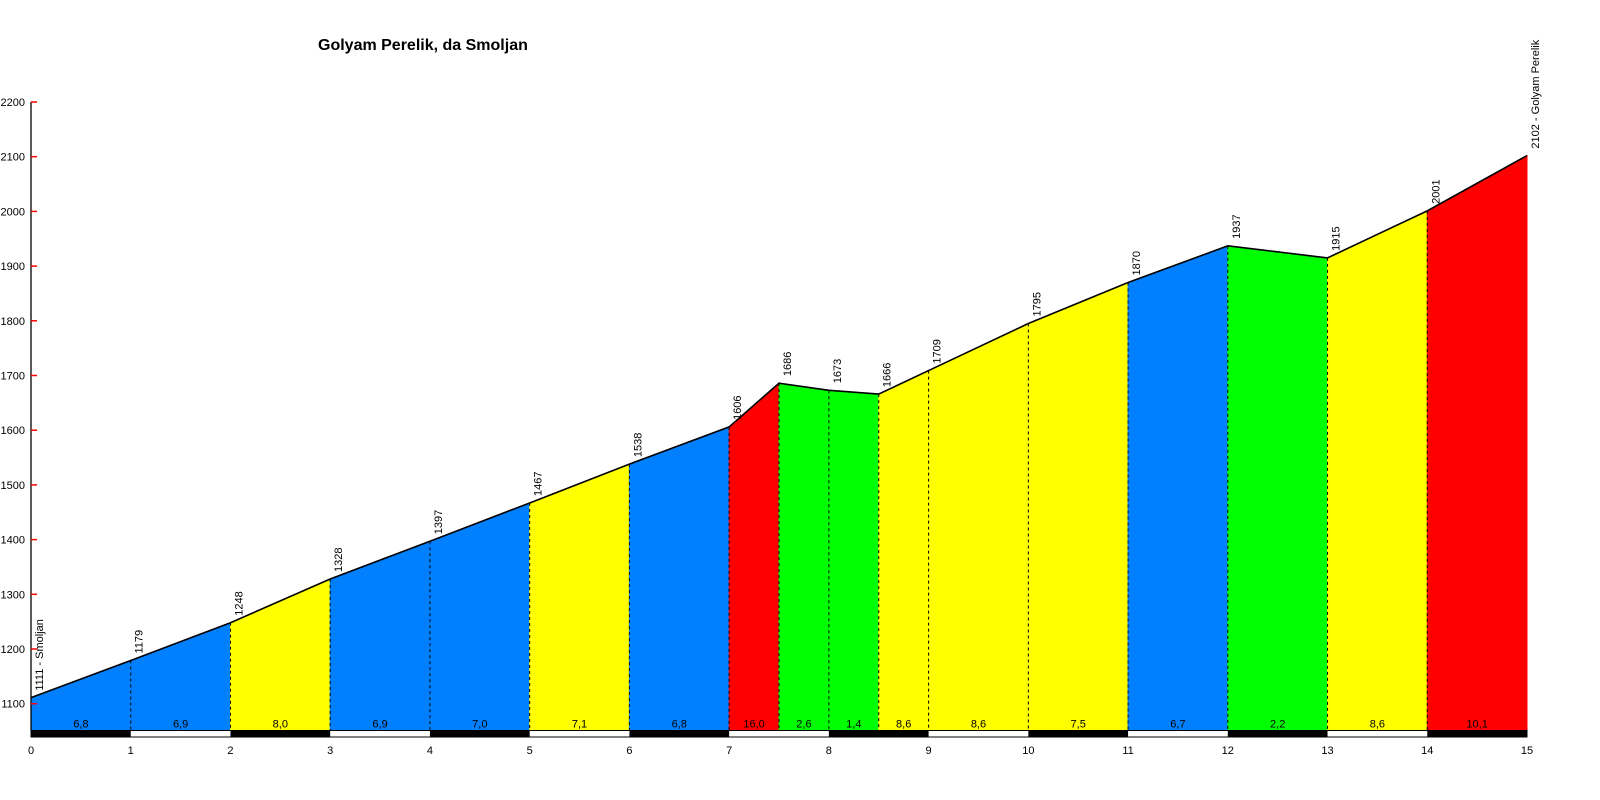 This screenshot has width=1600, height=800. Describe the element at coordinates (1527, 751) in the screenshot. I see `x-axis-label: 15` at that location.